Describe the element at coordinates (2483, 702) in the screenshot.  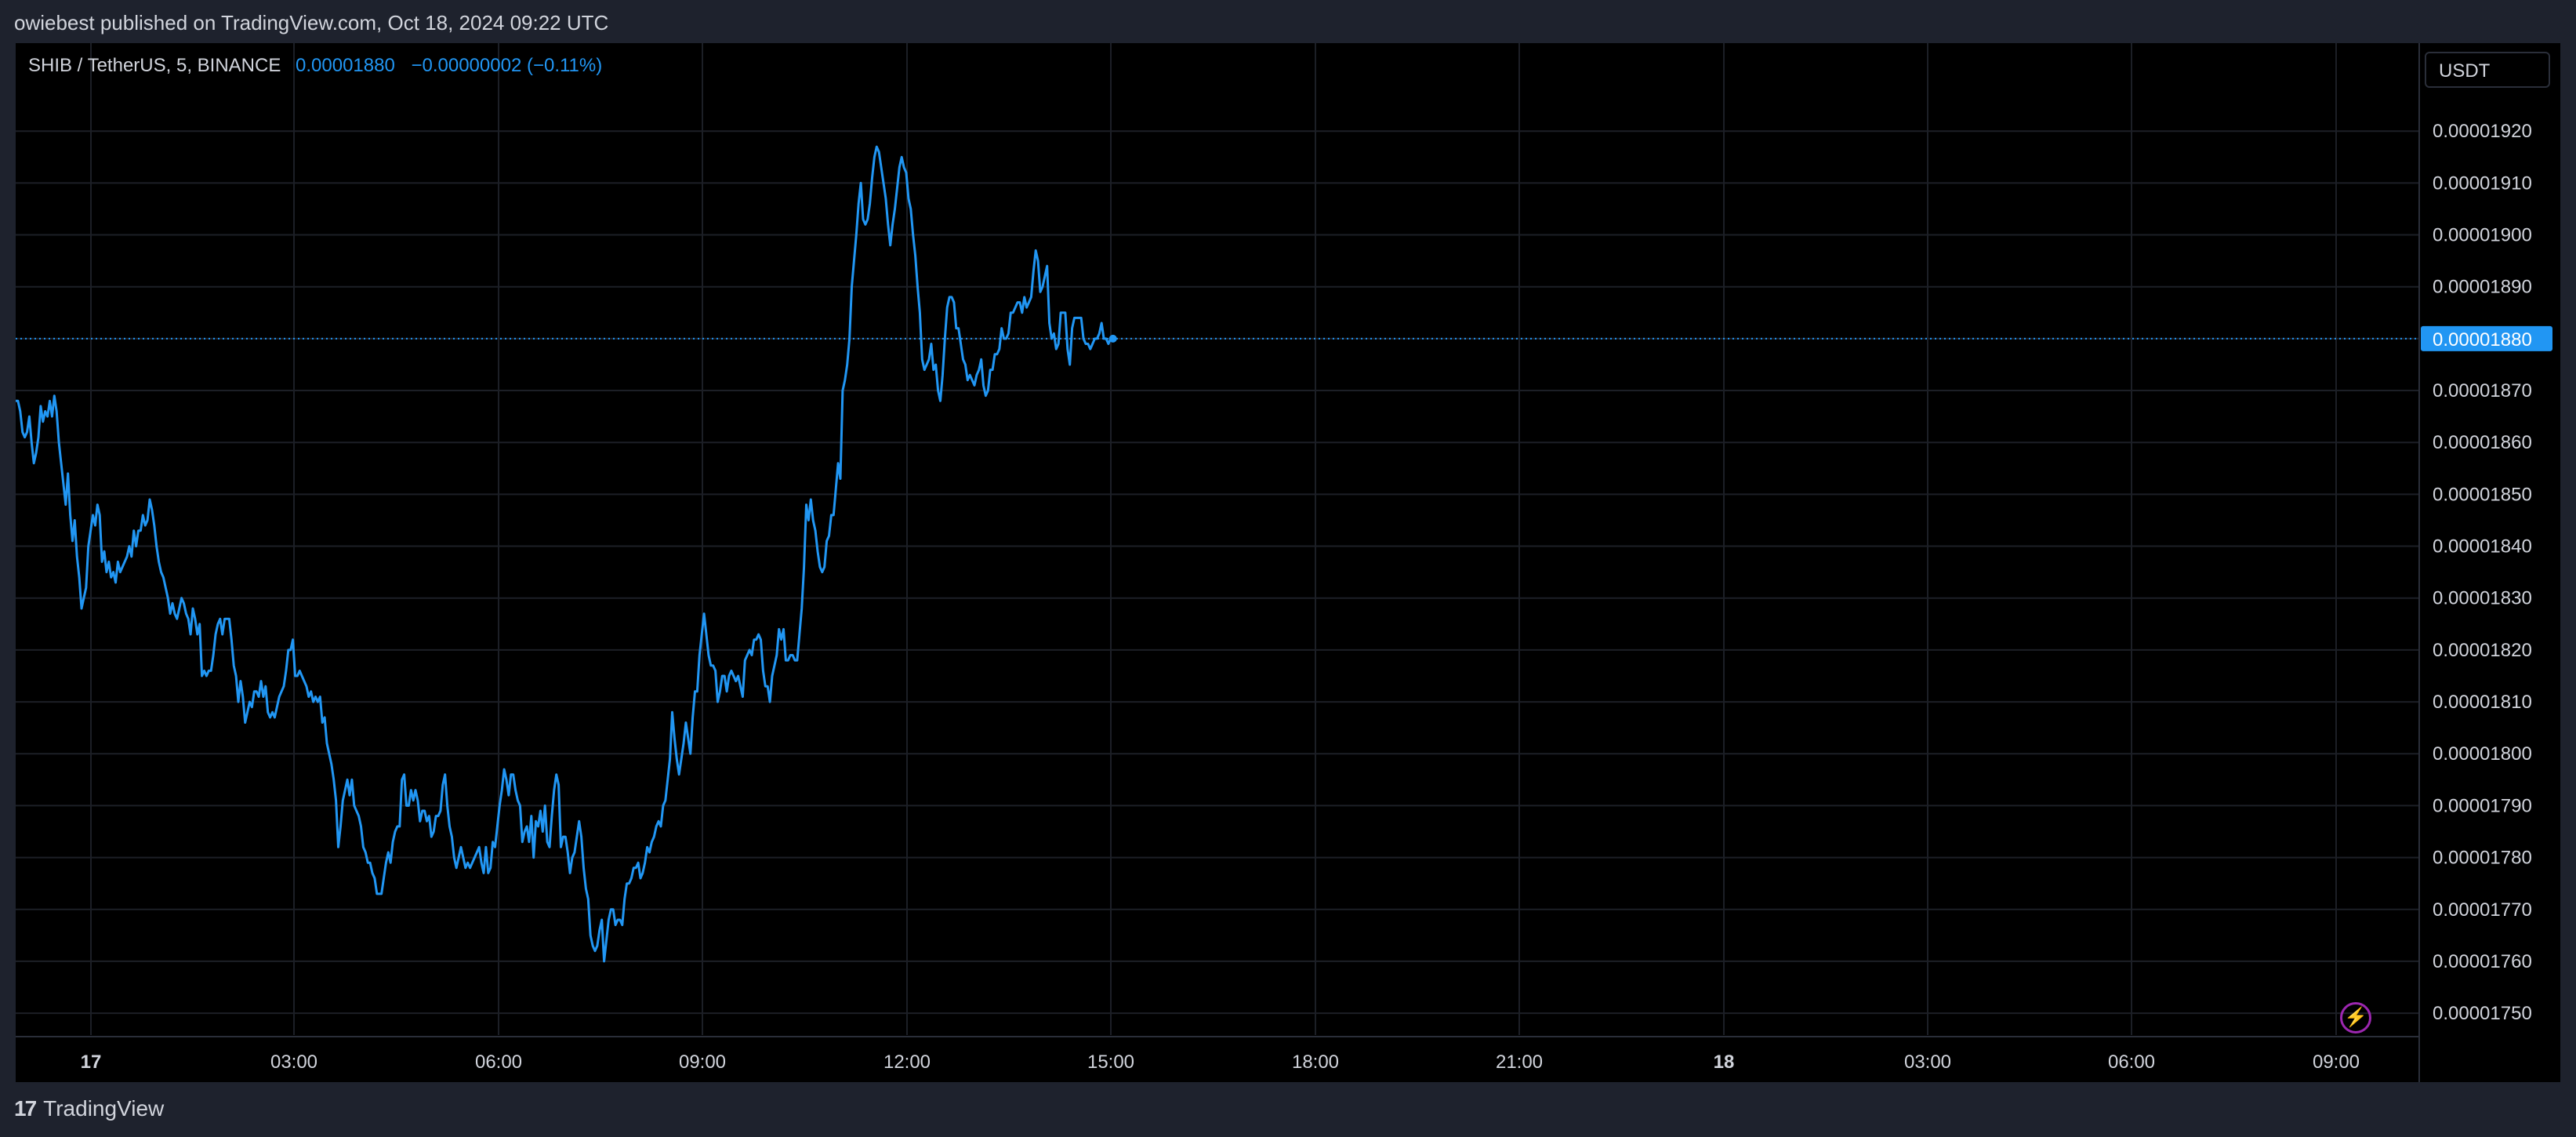
I see `y-tick-label: 0.00001810` at that location.